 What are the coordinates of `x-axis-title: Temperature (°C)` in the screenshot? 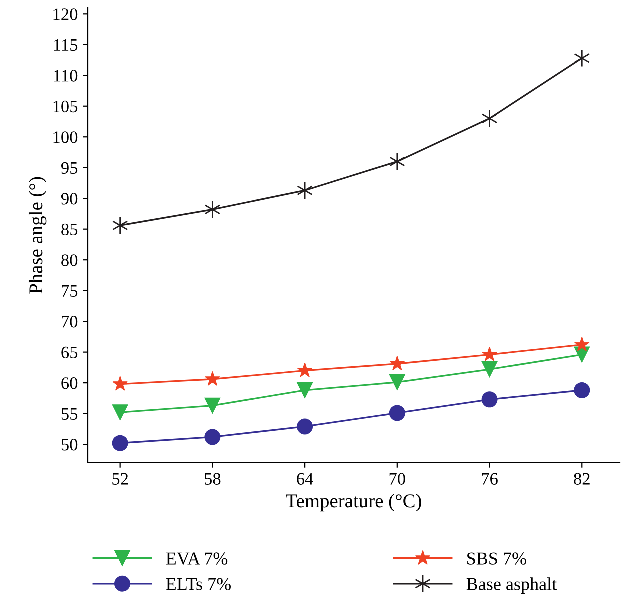 It's located at (354, 503).